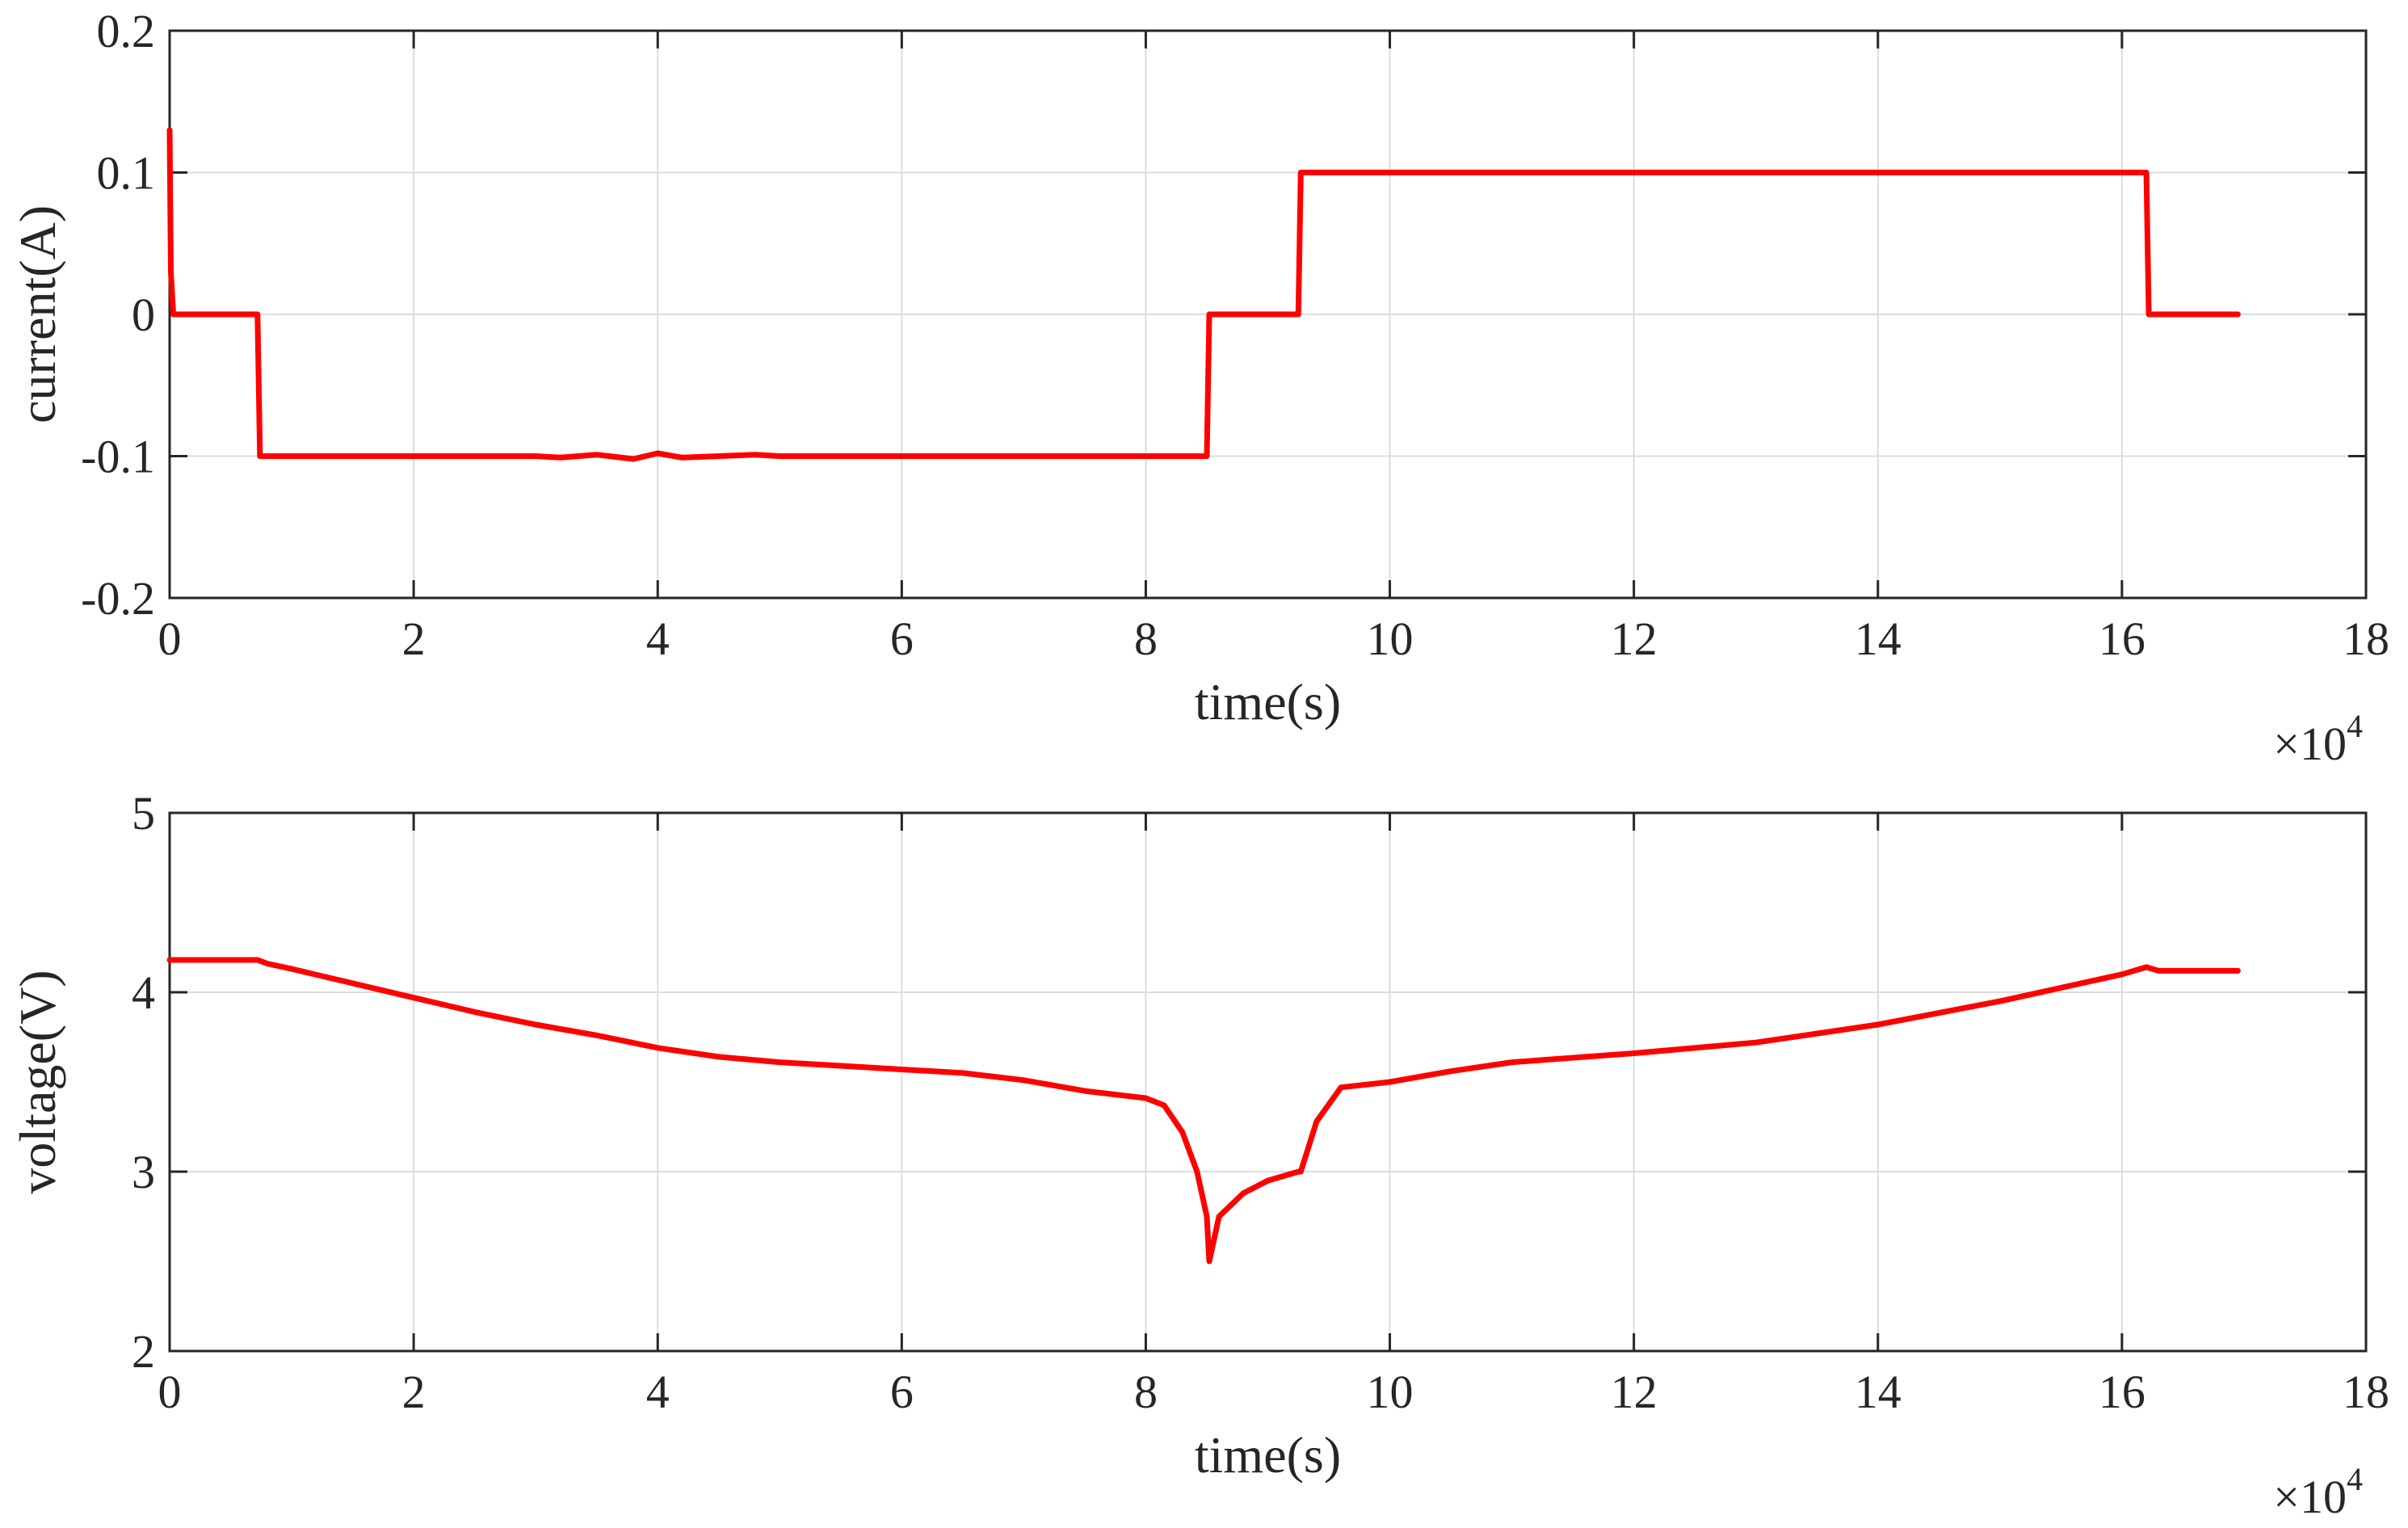 Image resolution: width=2408 pixels, height=1528 pixels. Describe the element at coordinates (414, 1392) in the screenshot. I see `voltage-xtick-label: 2` at that location.